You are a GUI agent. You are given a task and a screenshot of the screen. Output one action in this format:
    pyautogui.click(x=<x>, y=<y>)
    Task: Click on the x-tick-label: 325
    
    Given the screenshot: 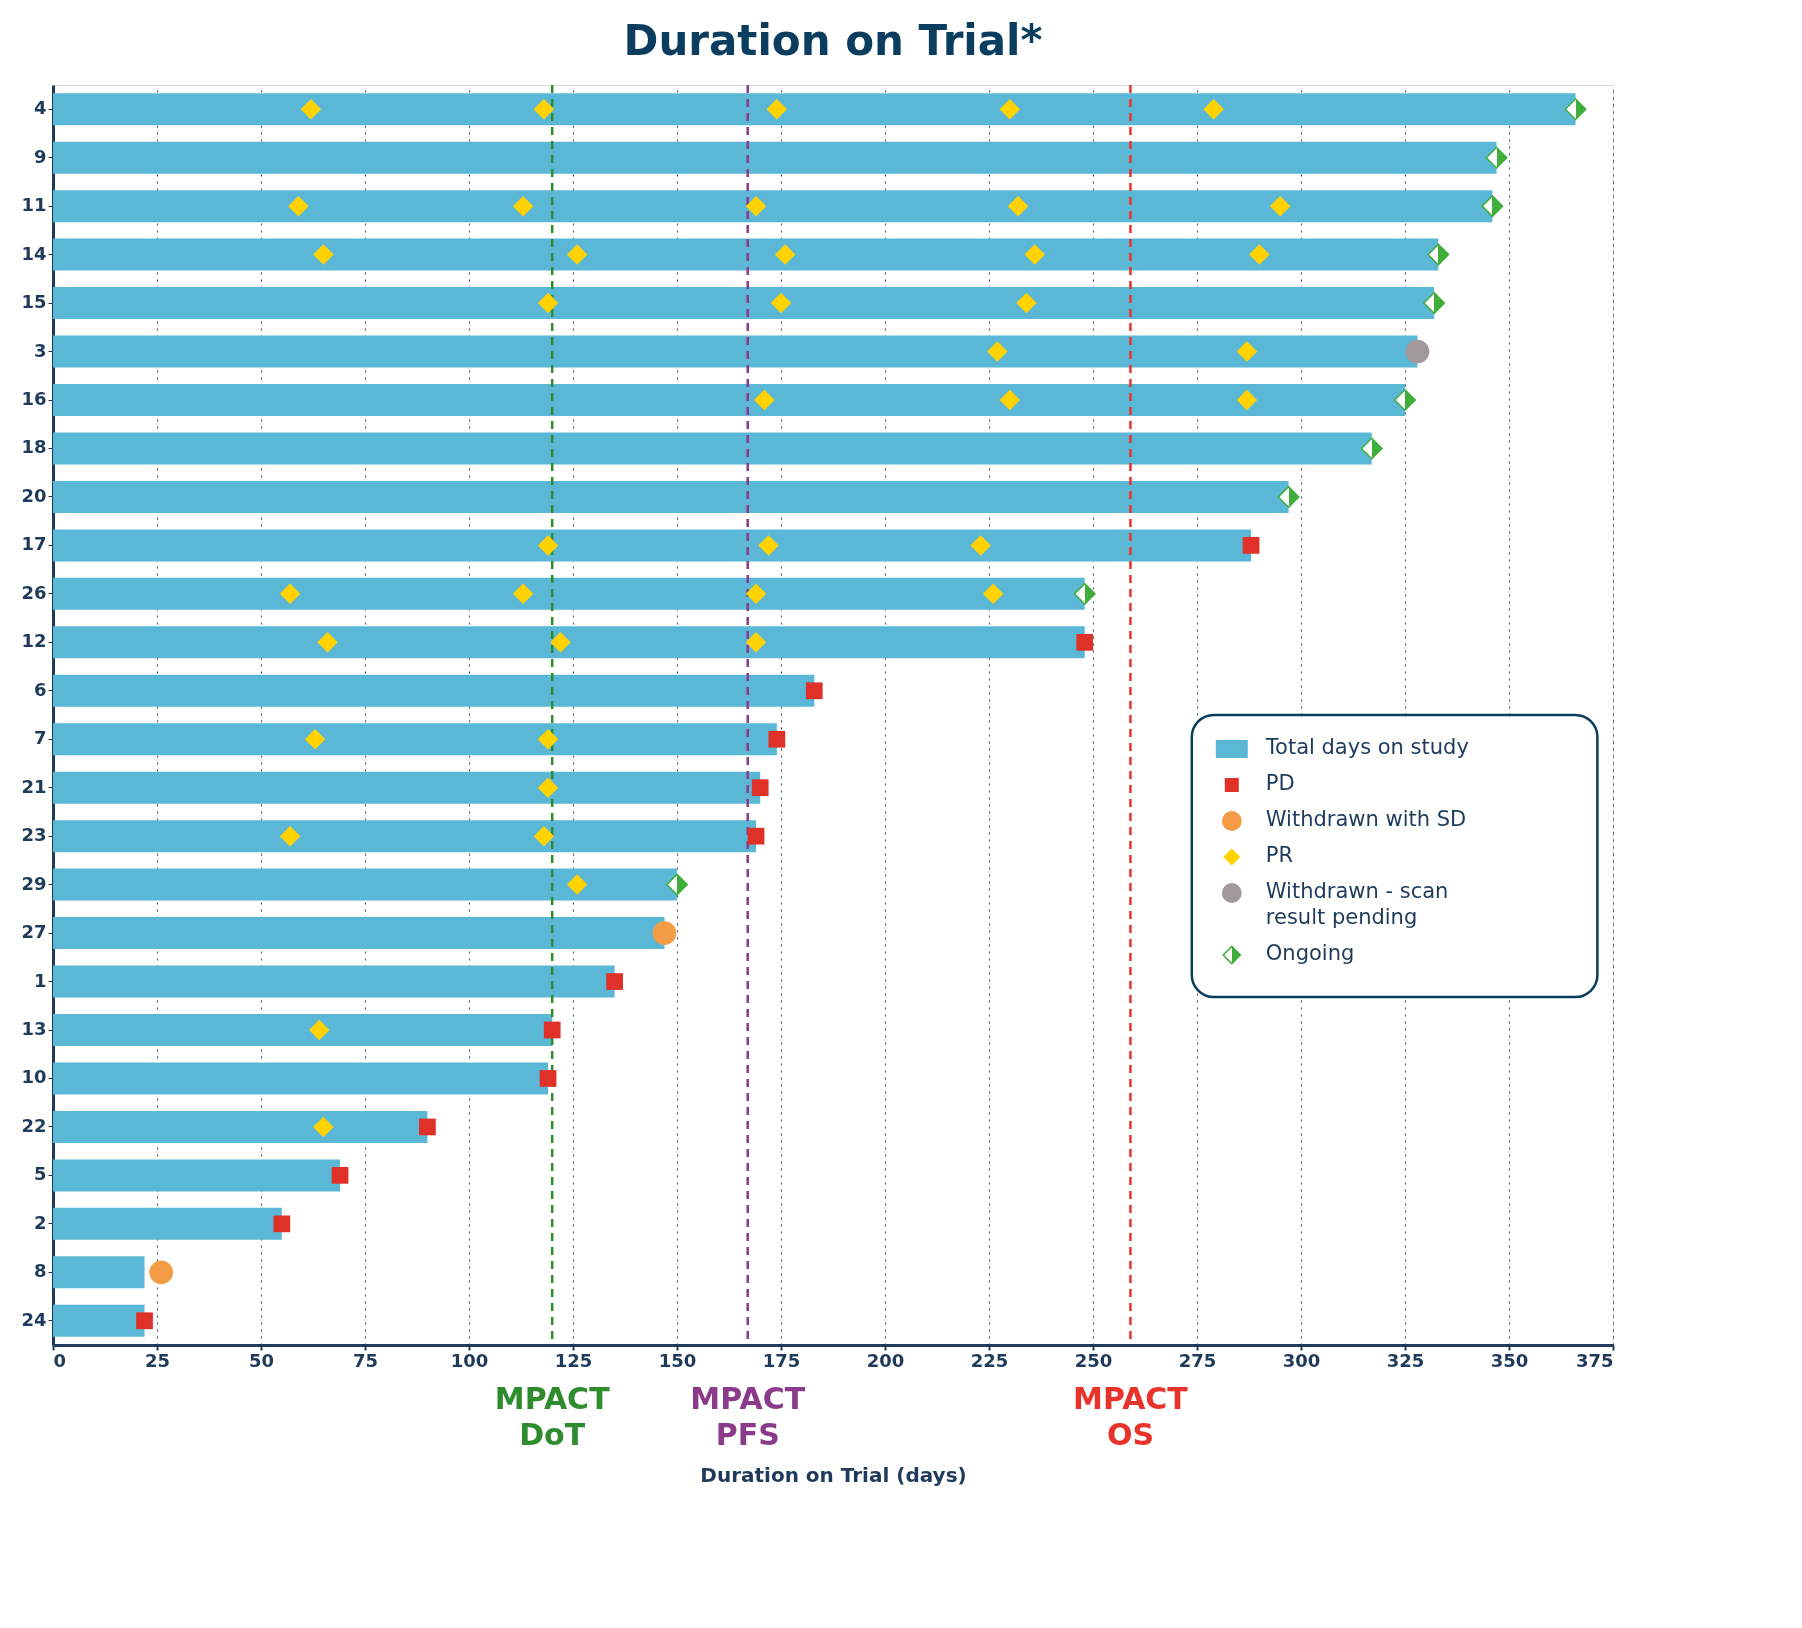 What is the action you would take?
    pyautogui.click(x=1405, y=1360)
    